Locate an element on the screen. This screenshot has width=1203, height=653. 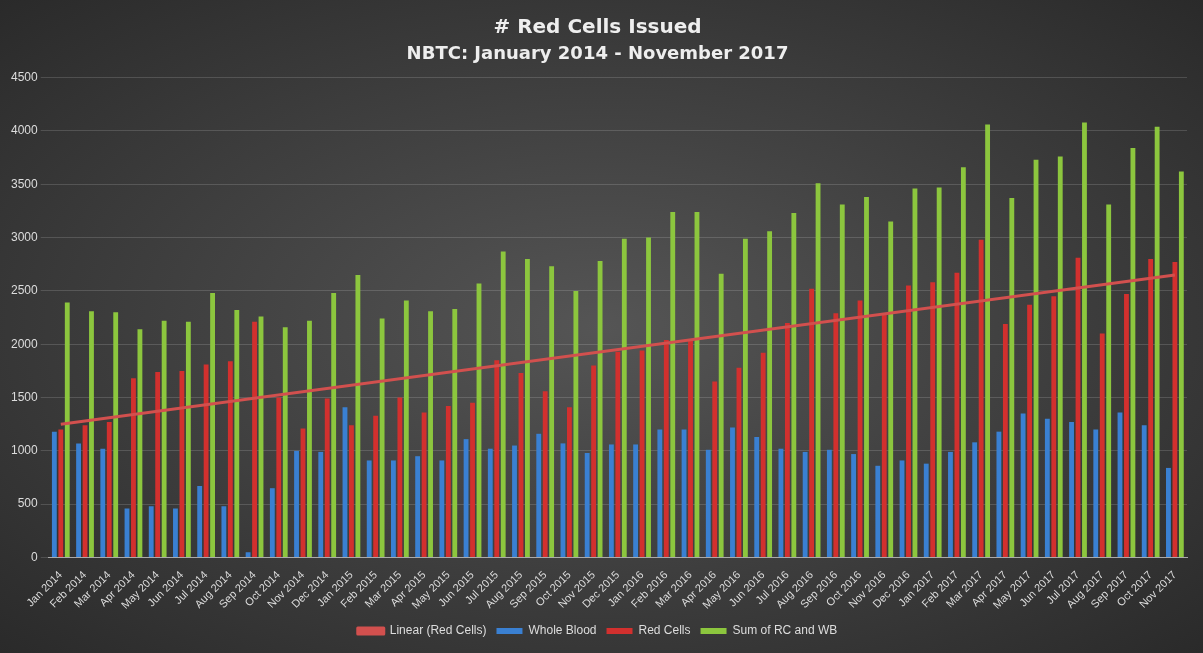
y-tick-label: 3000 is located at coordinates (24, 236).